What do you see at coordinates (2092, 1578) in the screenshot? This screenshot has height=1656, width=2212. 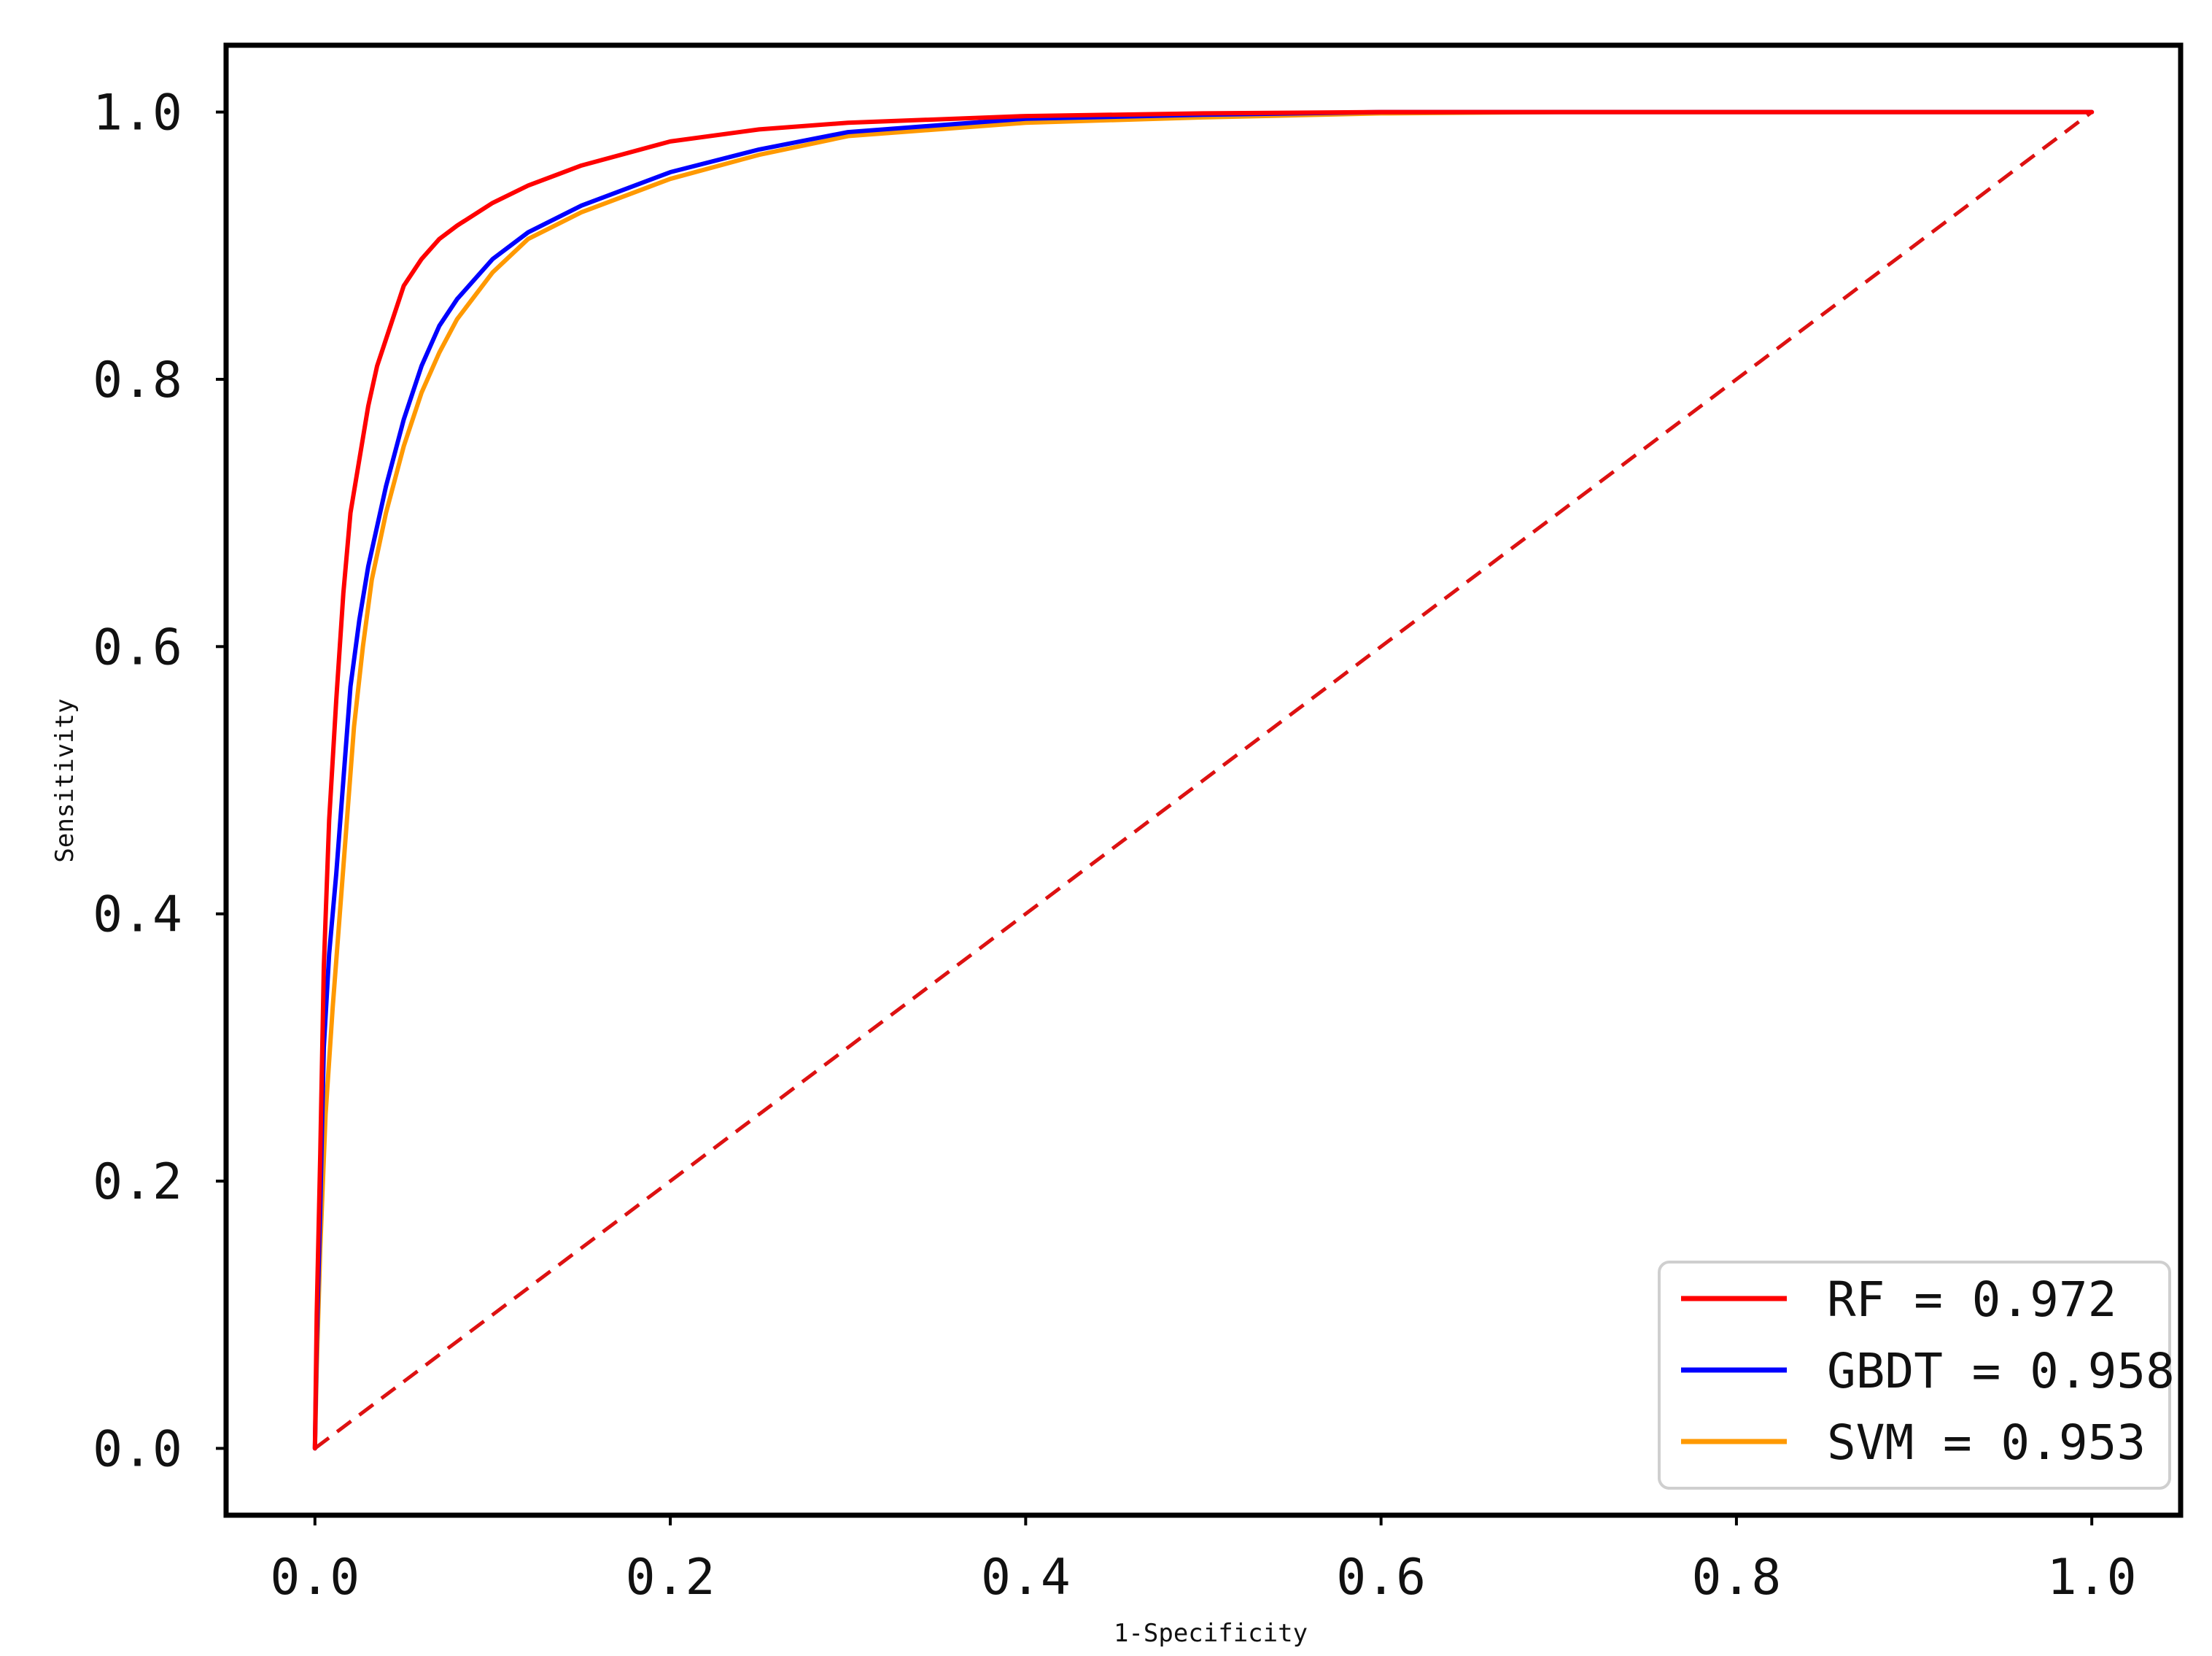 I see `x-tick-label: 1.0` at bounding box center [2092, 1578].